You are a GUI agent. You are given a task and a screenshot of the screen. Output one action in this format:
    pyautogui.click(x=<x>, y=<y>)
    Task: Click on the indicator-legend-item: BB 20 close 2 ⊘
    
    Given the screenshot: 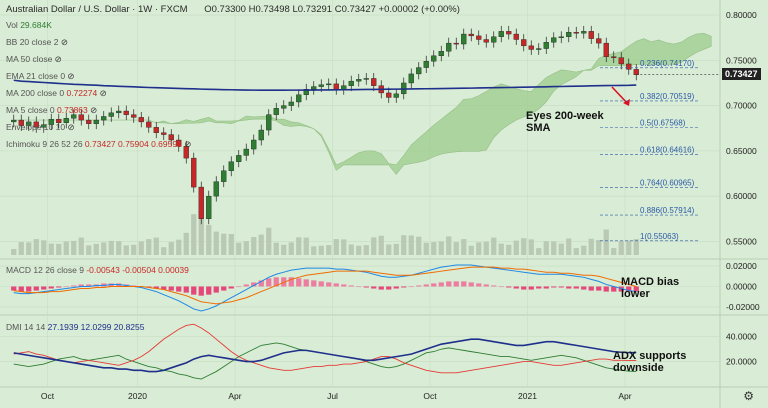 What is the action you would take?
    pyautogui.click(x=37, y=42)
    